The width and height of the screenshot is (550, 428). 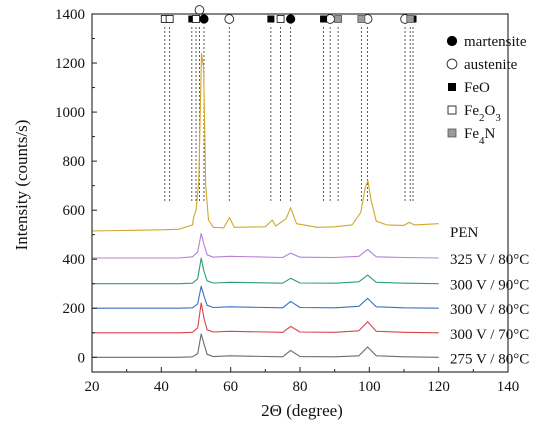 What do you see at coordinates (70, 64) in the screenshot?
I see `y-tick-label: 1200` at bounding box center [70, 64].